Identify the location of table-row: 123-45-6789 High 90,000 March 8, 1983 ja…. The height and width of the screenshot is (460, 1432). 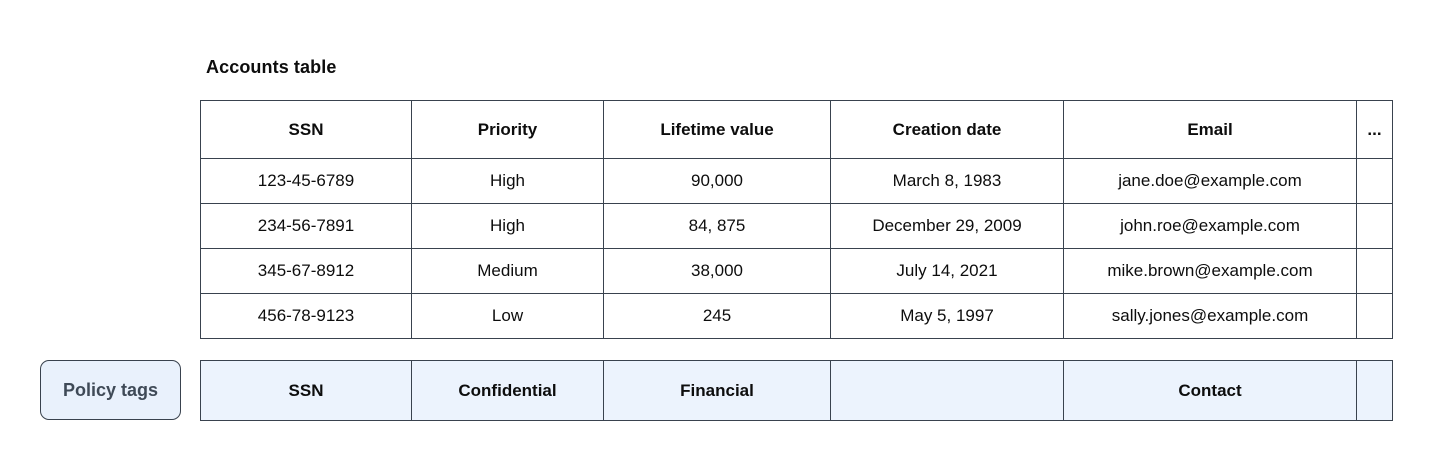
(796, 181).